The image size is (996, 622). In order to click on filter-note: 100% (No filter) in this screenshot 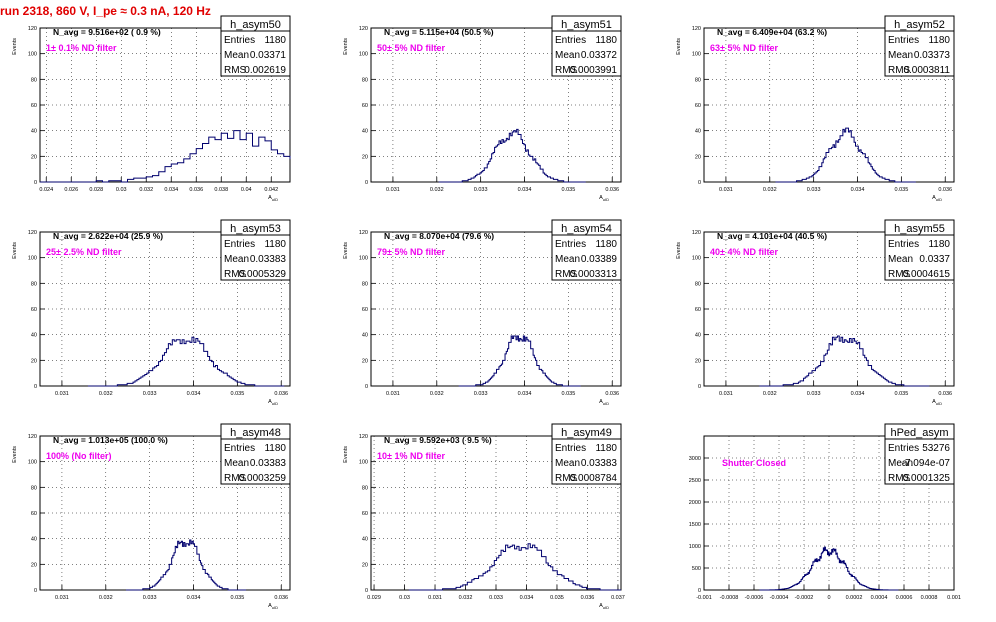, I will do `click(79, 456)`.